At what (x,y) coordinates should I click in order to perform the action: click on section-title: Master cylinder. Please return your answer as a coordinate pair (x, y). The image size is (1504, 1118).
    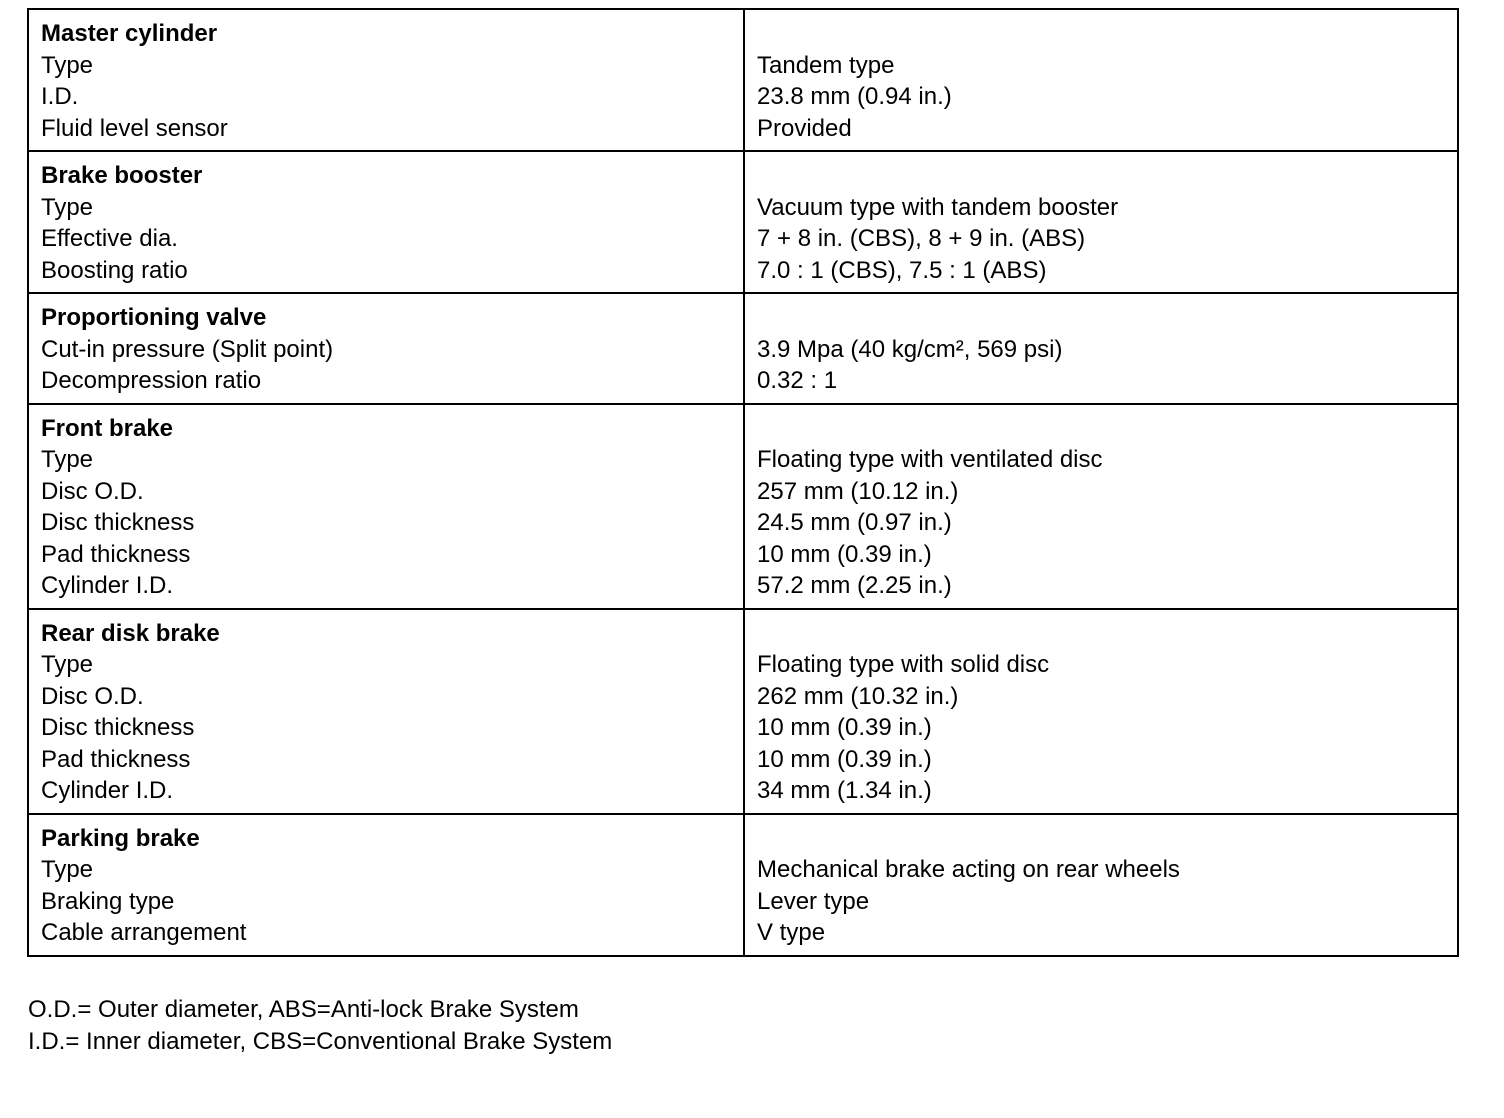
    Looking at the image, I should click on (129, 33).